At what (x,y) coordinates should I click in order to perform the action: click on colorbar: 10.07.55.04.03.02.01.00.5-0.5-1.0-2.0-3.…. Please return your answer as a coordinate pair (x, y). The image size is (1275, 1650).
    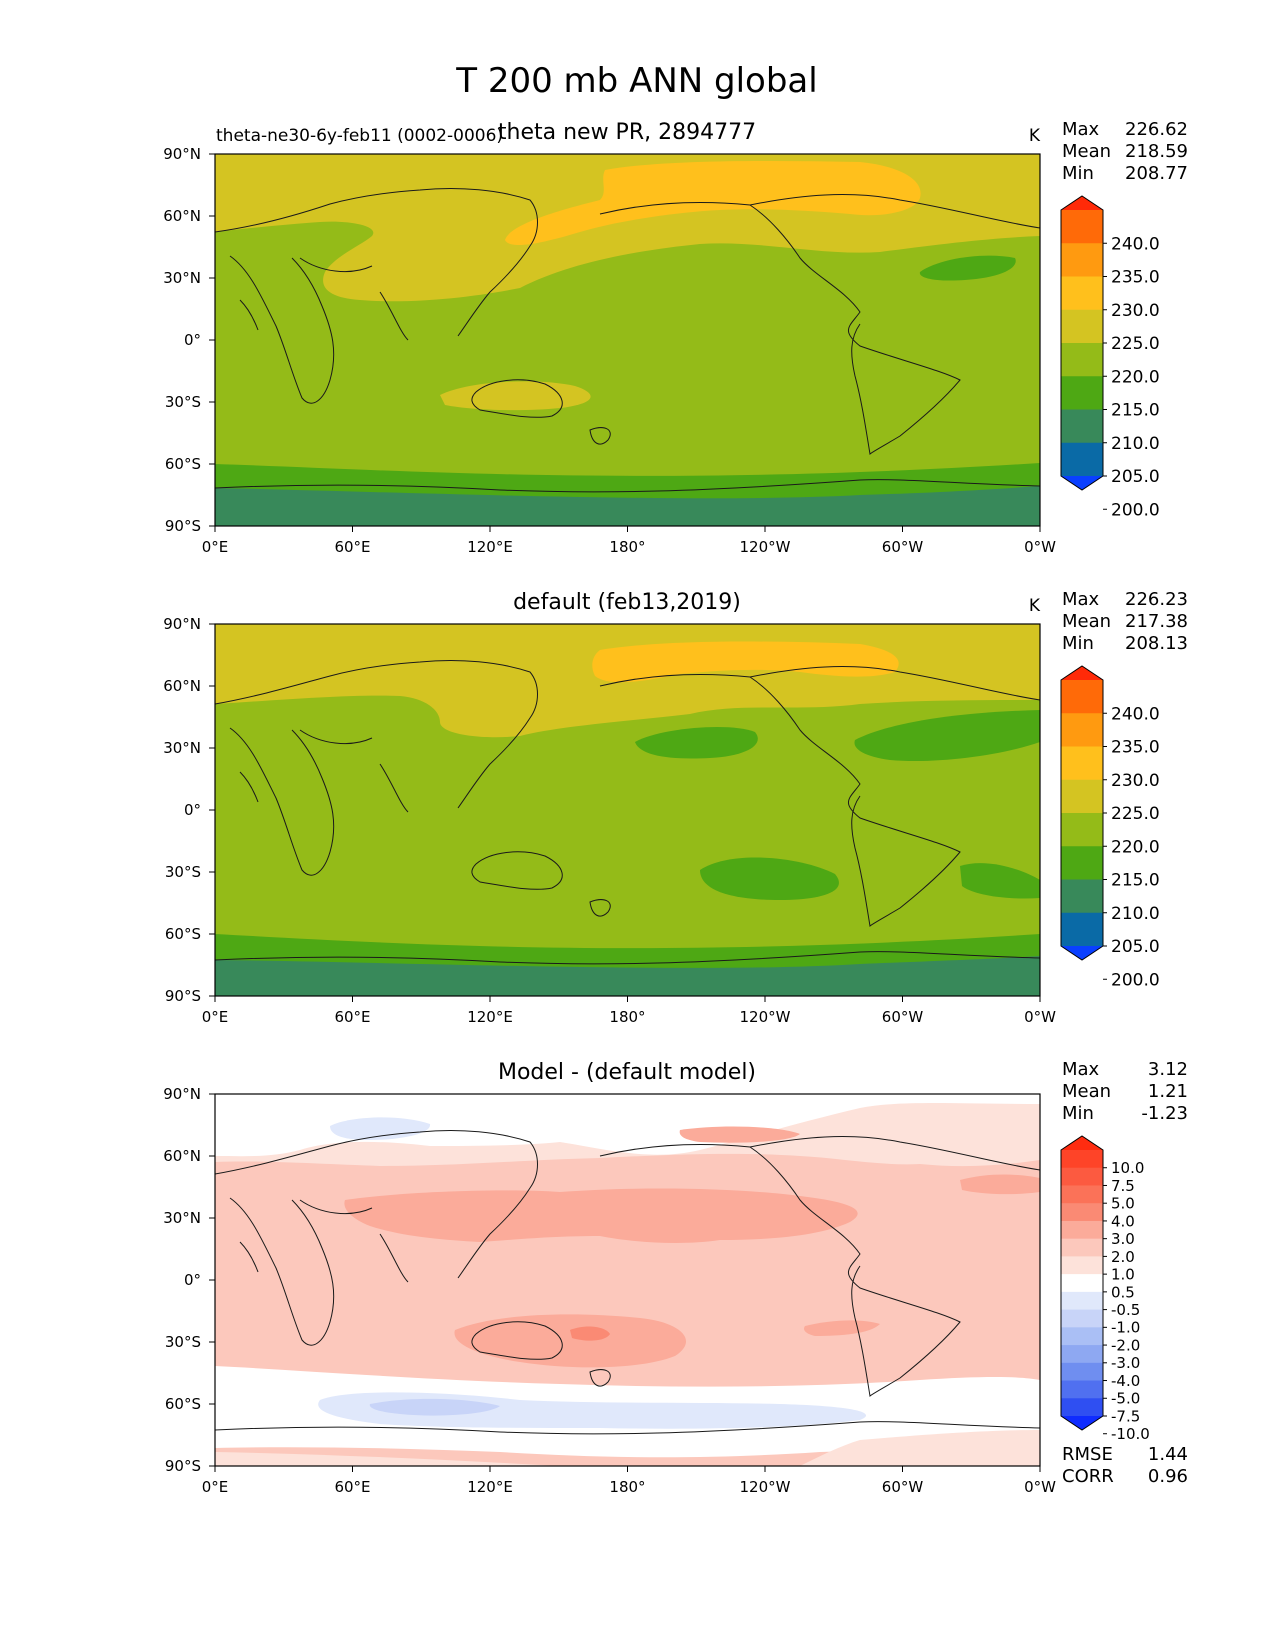
    Looking at the image, I should click on (1105, 1289).